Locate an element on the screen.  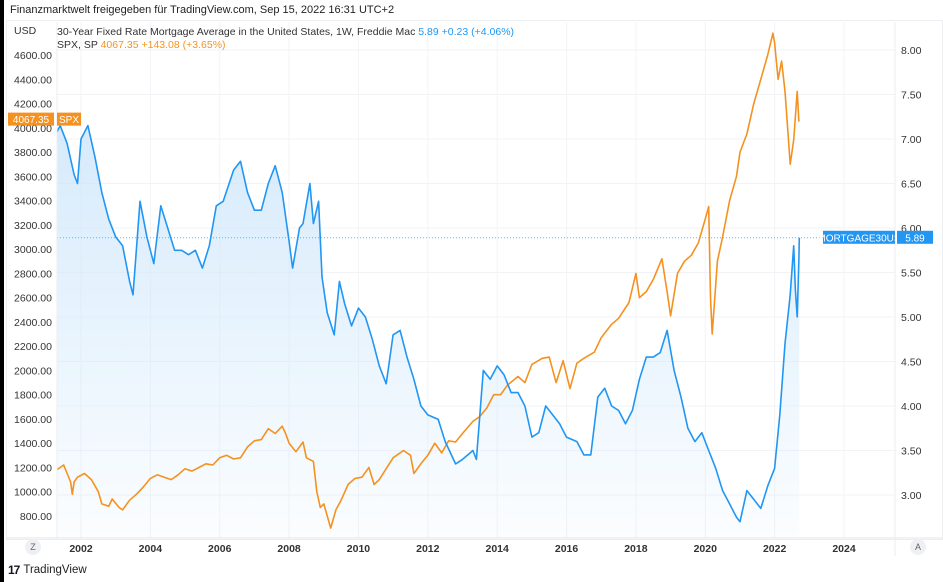
time-axis-tick-label: 2022 is located at coordinates (775, 549).